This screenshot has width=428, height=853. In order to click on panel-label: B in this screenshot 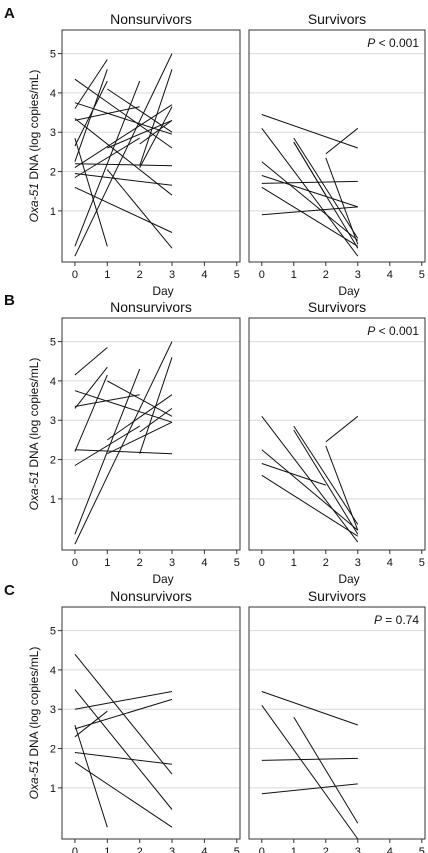, I will do `click(9, 300)`.